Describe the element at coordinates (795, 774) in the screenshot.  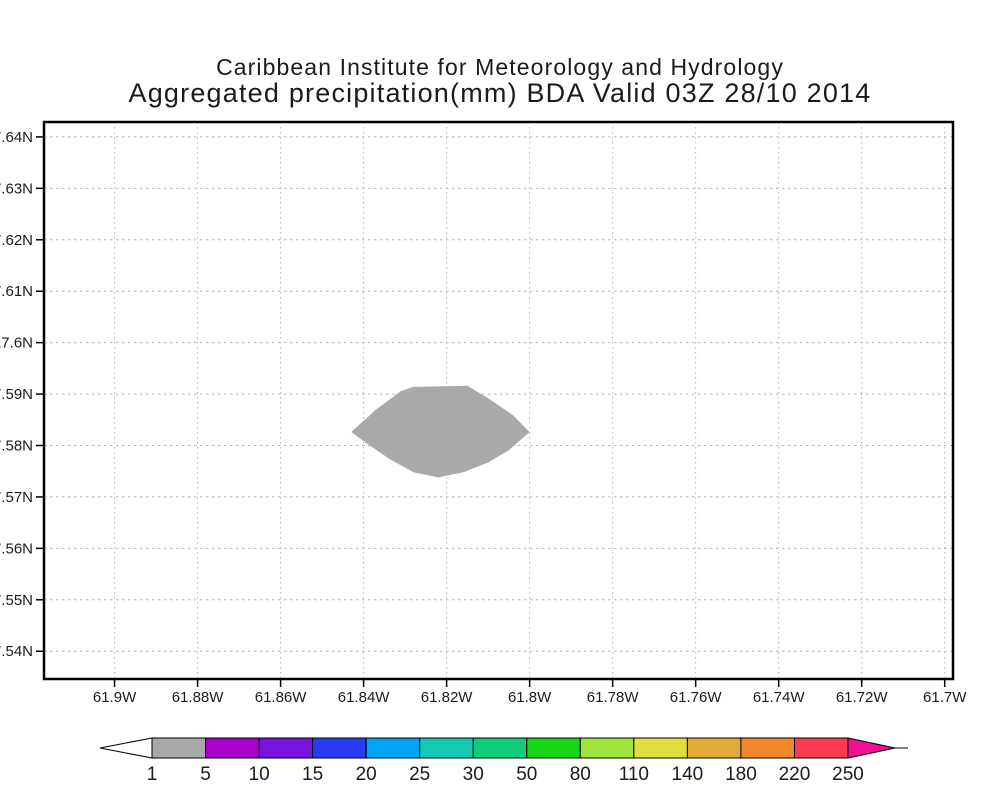
I see `colorbar-level-label: 220` at that location.